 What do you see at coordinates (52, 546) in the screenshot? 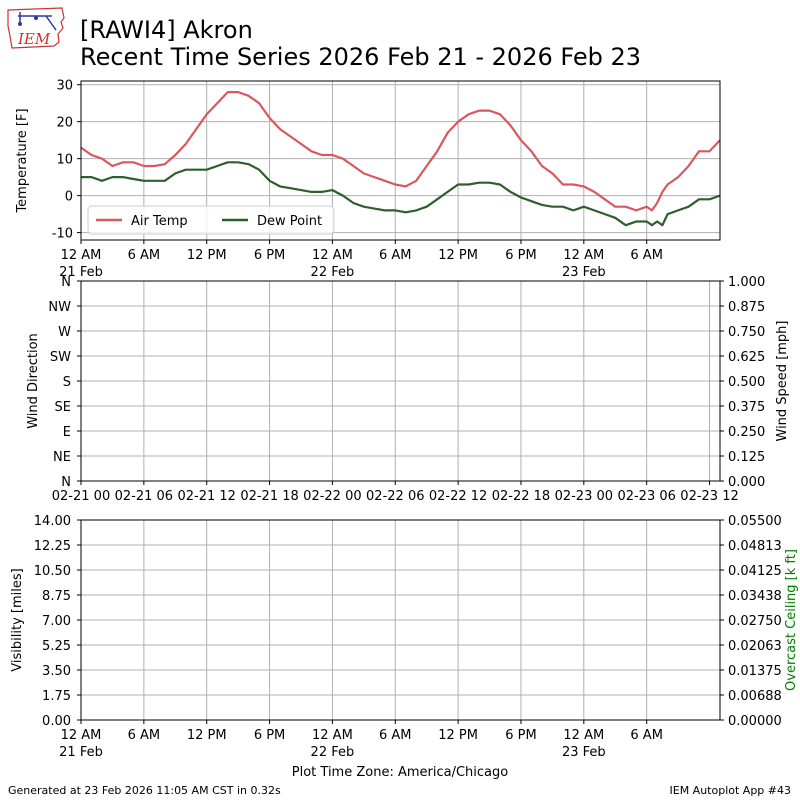
I see `vis-tick-label: 12.25` at bounding box center [52, 546].